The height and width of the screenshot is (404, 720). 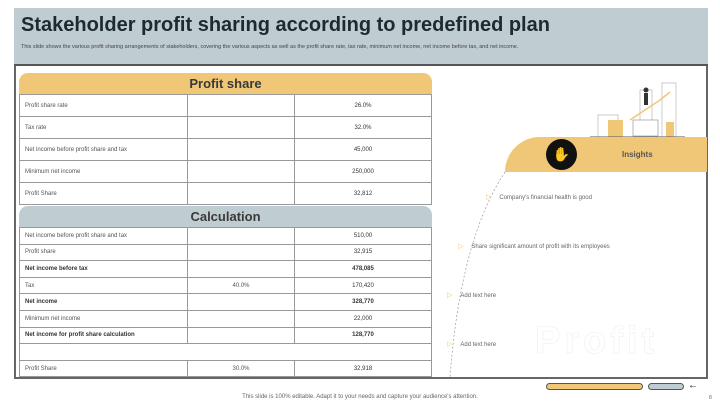 What do you see at coordinates (637, 154) in the screenshot?
I see `insights-title: Insights` at bounding box center [637, 154].